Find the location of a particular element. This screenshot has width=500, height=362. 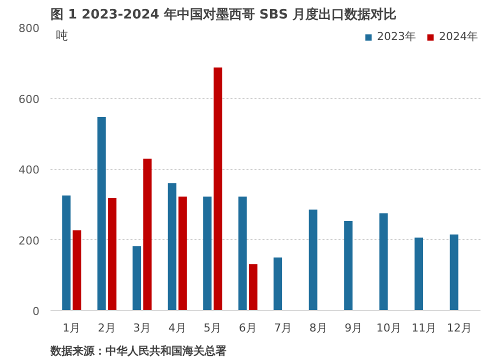

x-tick-label: 7月 is located at coordinates (283, 328).